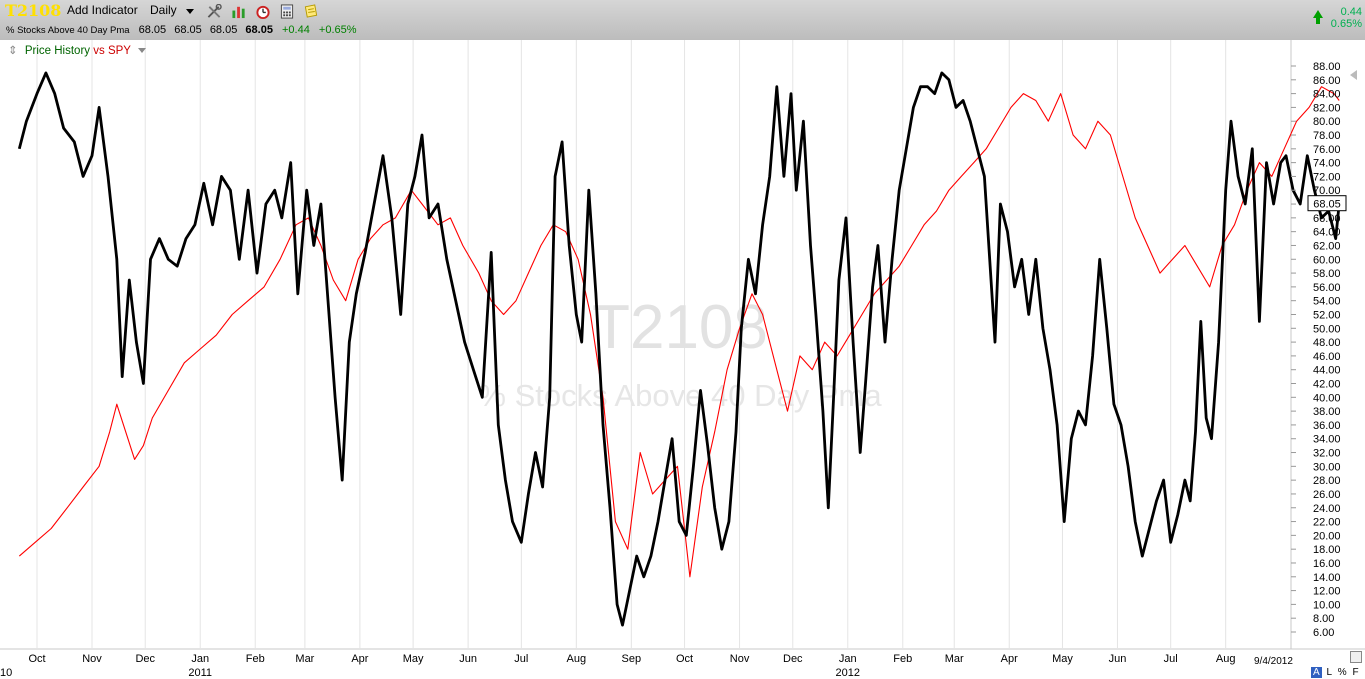 The width and height of the screenshot is (1365, 679). What do you see at coordinates (163, 10) in the screenshot?
I see `period-select: Daily` at bounding box center [163, 10].